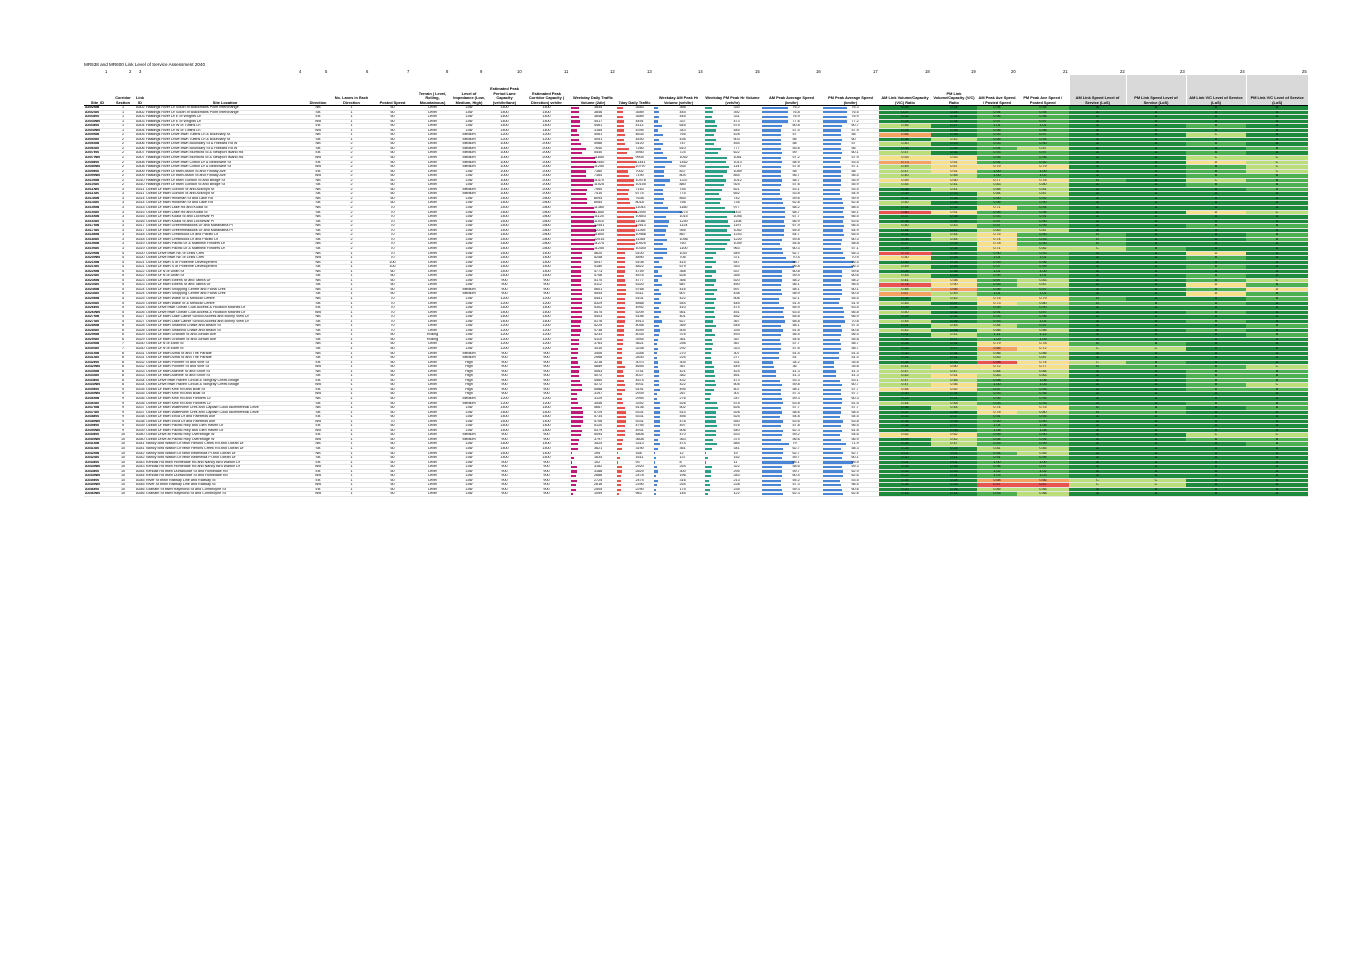 This screenshot has height=970, width=1371. I want to click on table-cell: 3546, so click(593, 404).